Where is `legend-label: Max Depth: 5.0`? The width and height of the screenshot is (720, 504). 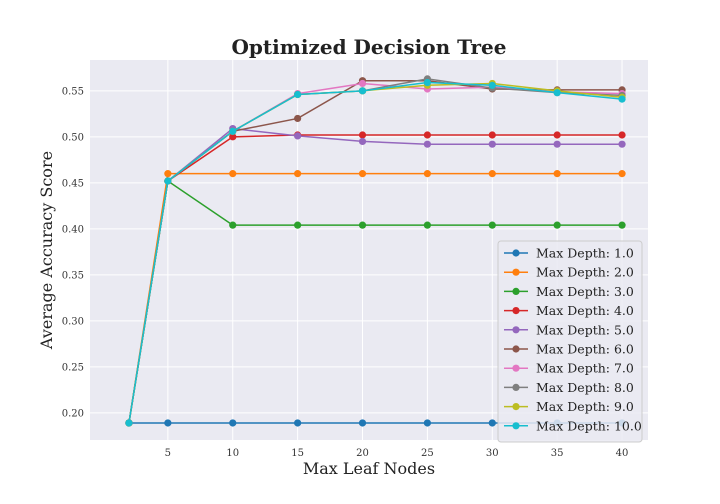 legend-label: Max Depth: 5.0 is located at coordinates (585, 329).